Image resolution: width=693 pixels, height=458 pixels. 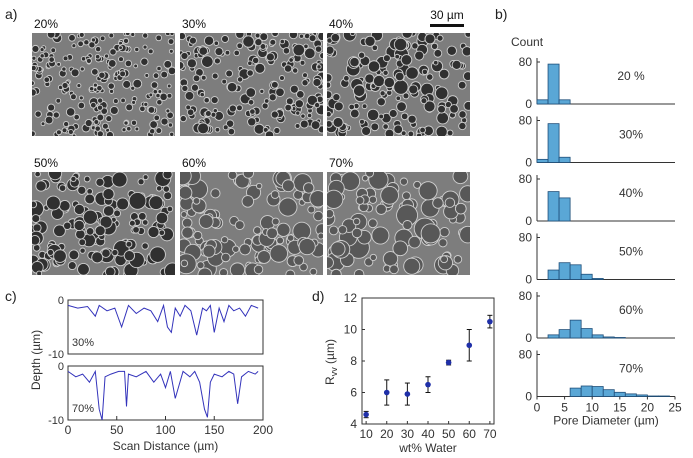 What do you see at coordinates (351, 330) in the screenshot?
I see `scatter-y-tick-label: 10` at bounding box center [351, 330].